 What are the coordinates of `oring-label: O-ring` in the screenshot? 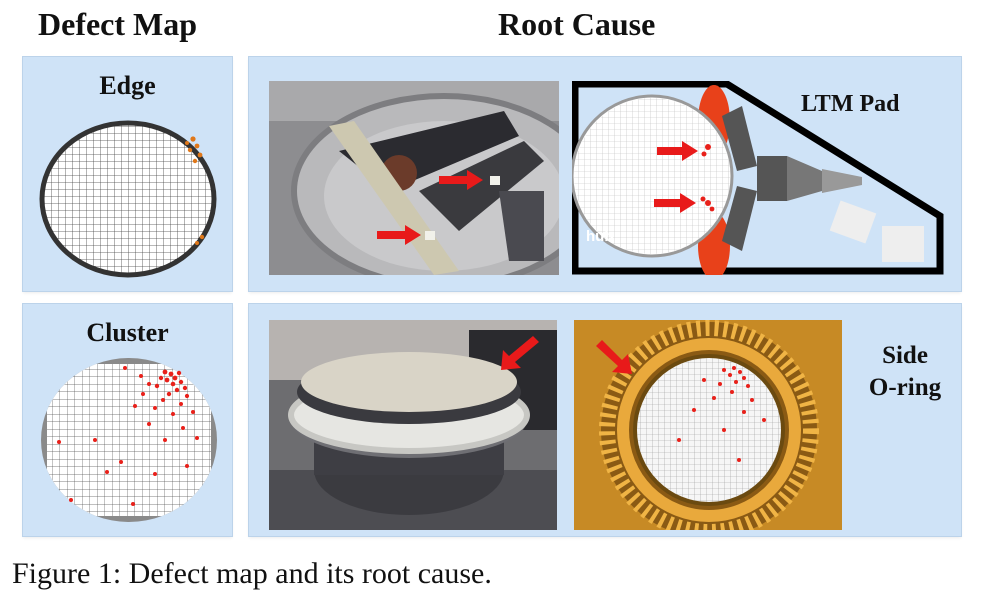 It's located at (905, 387).